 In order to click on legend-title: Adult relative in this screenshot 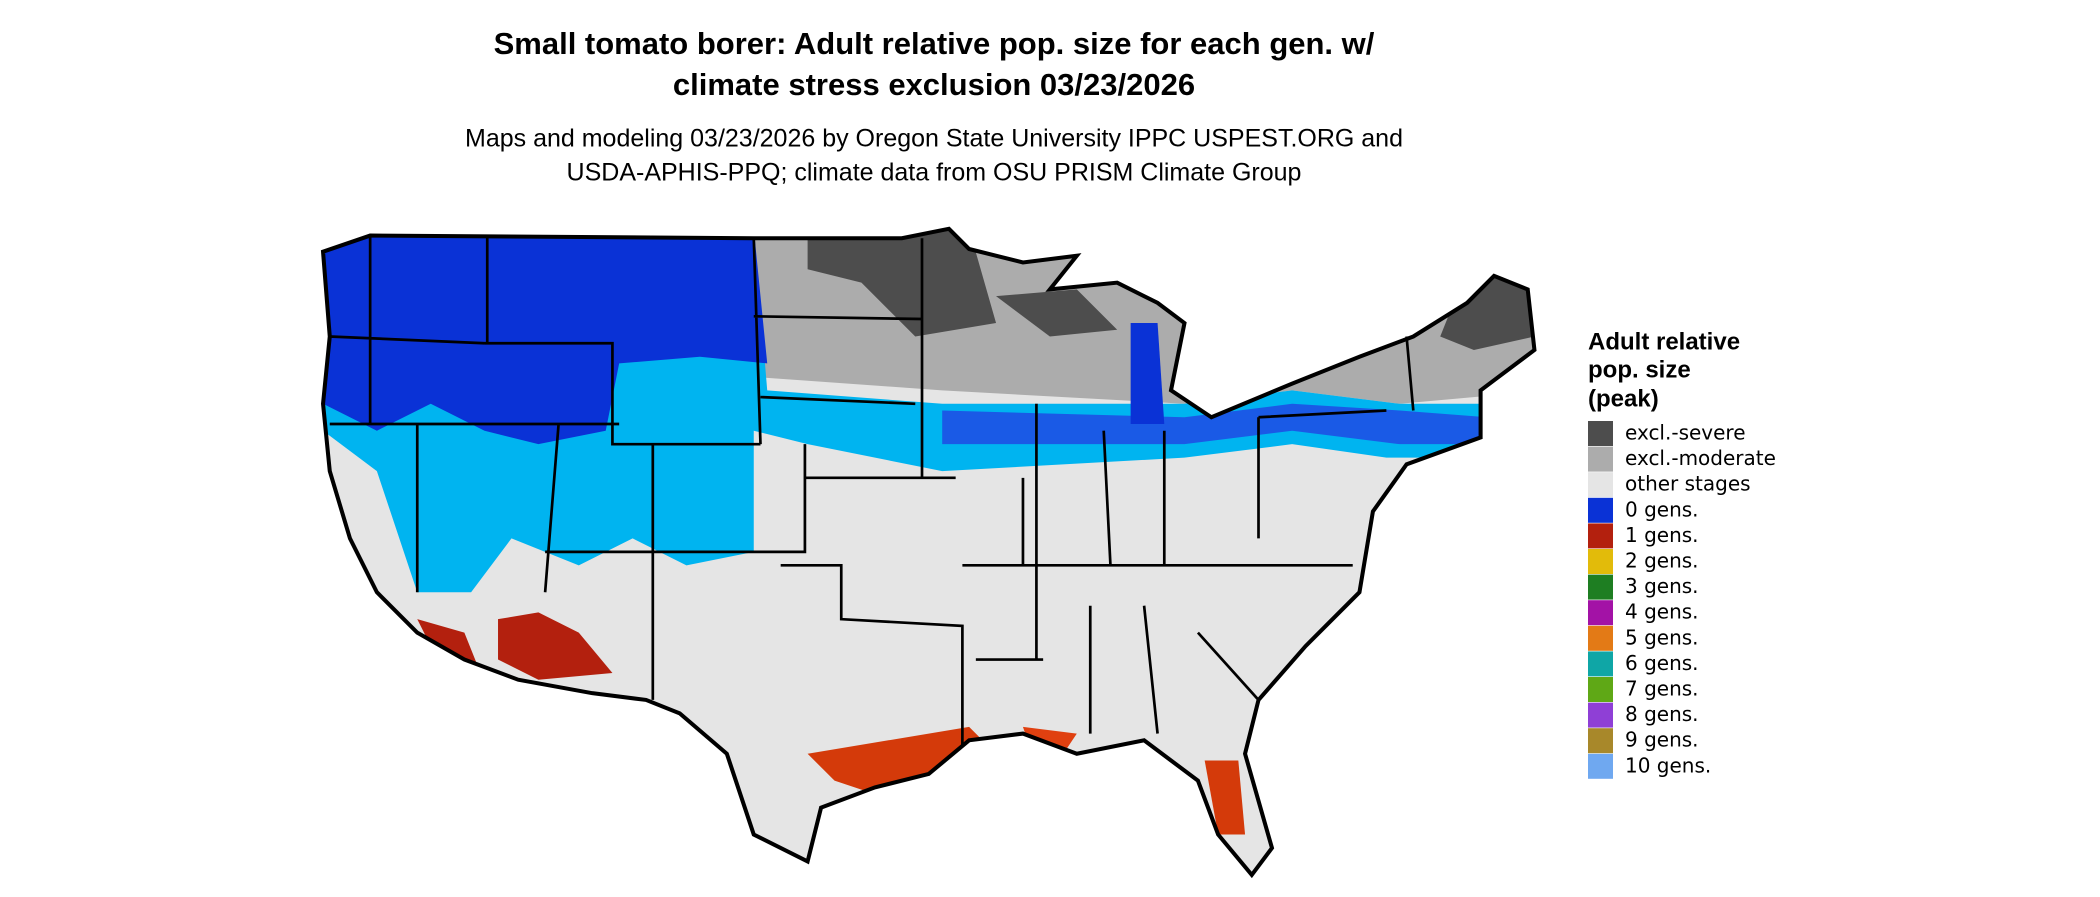, I will do `click(1664, 341)`.